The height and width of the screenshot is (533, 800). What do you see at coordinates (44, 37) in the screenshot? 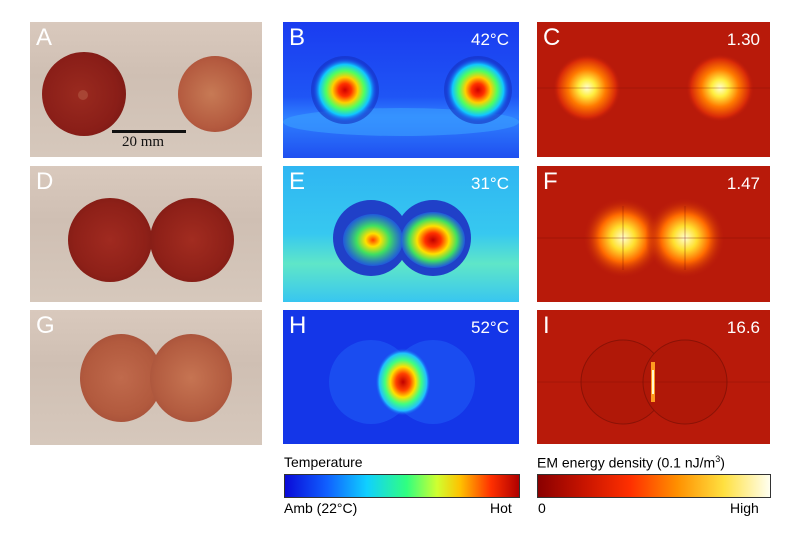
I see `panel-label-a: A` at bounding box center [44, 37].